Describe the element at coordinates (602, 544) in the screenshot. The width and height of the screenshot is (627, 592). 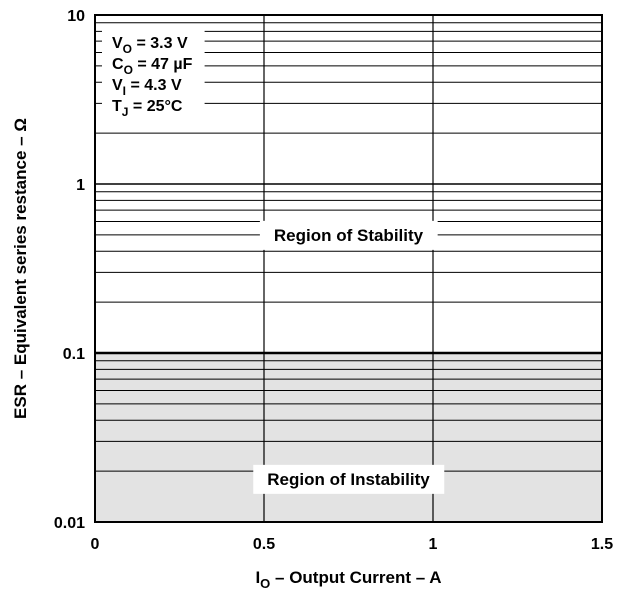
I see `x-tick-label: 1.5` at that location.